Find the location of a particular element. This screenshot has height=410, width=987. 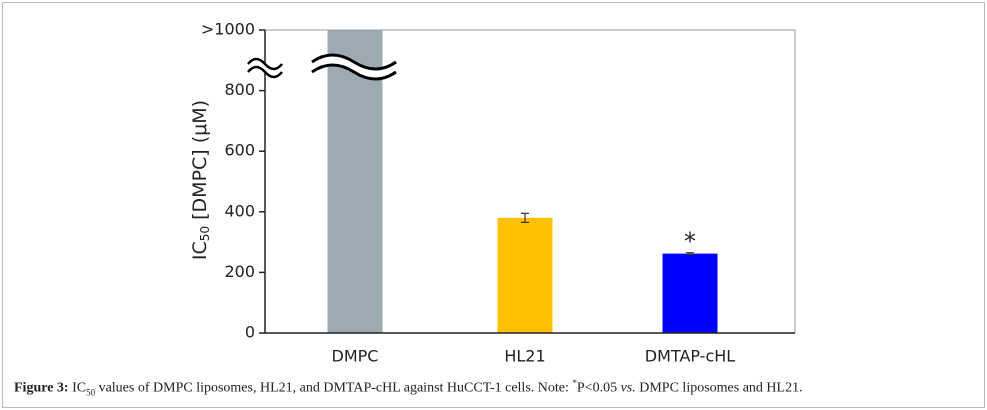

y-tick-label: 200 is located at coordinates (239, 271).